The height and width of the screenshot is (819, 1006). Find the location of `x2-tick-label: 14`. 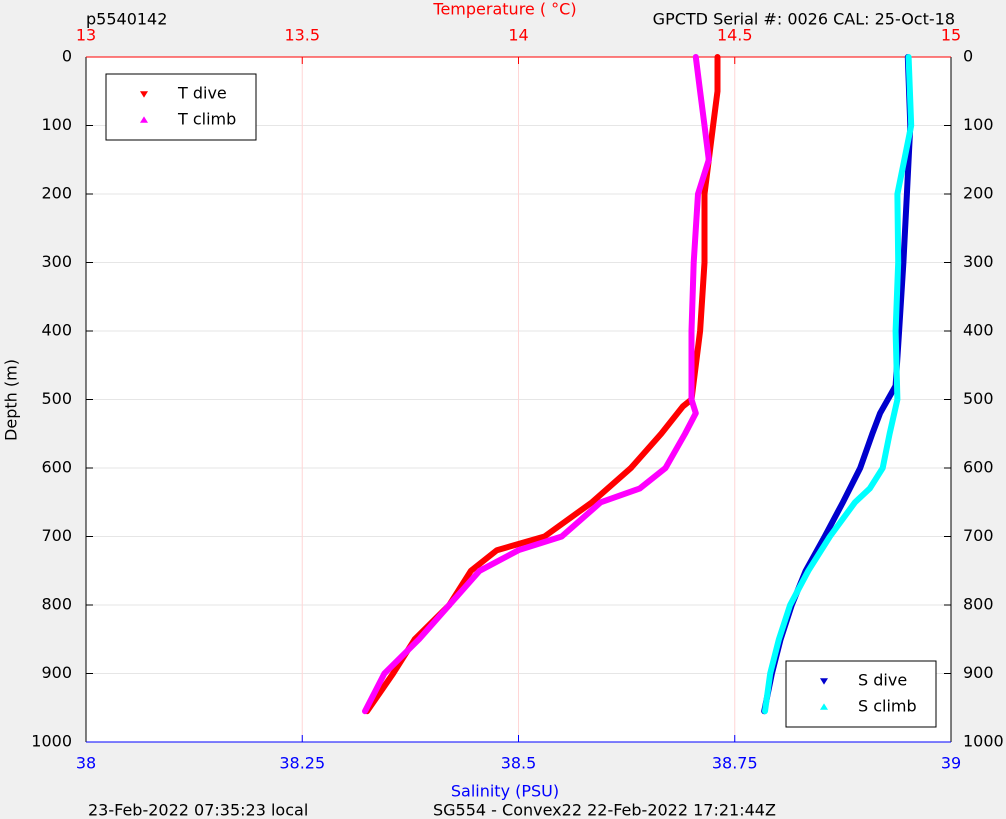

x2-tick-label: 14 is located at coordinates (518, 35).